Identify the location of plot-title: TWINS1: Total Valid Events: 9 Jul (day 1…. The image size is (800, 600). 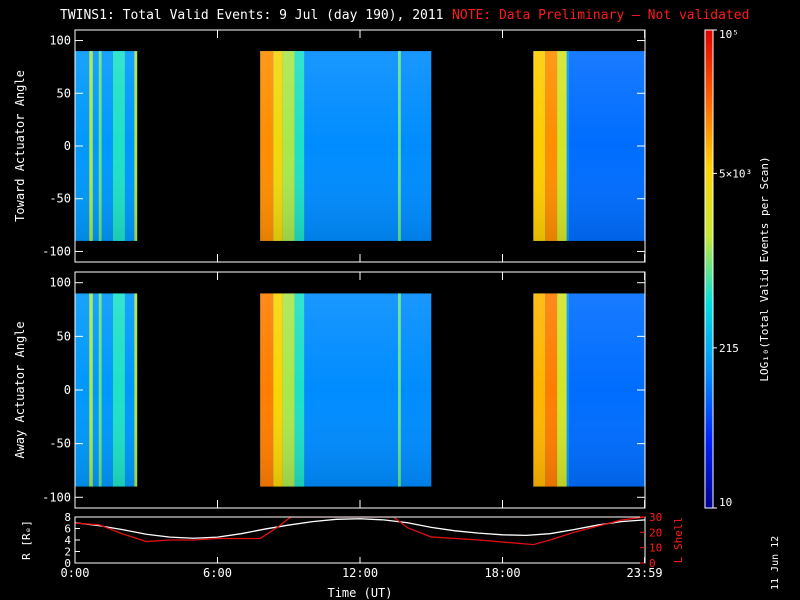
(252, 15).